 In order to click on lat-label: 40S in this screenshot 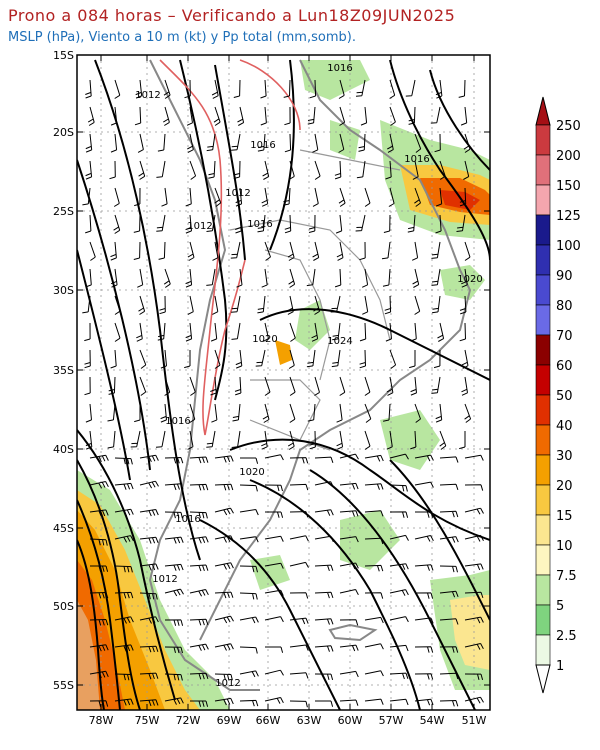, I will do `click(63, 449)`.